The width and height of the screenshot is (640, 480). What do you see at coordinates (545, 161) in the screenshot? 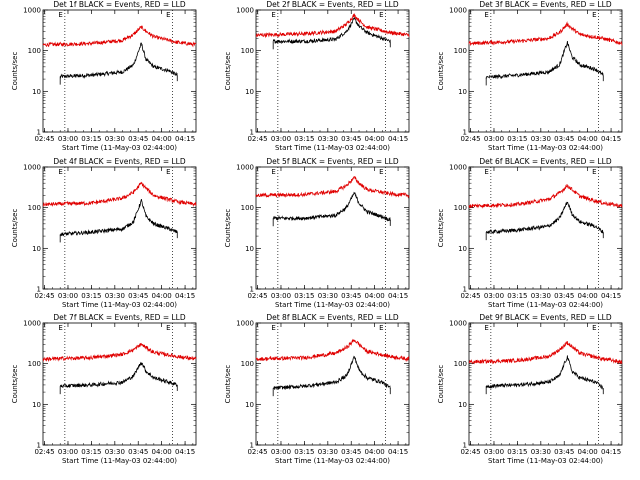
I see `panel-title: Det 6f BLACK = Events, RED = LLD` at bounding box center [545, 161].